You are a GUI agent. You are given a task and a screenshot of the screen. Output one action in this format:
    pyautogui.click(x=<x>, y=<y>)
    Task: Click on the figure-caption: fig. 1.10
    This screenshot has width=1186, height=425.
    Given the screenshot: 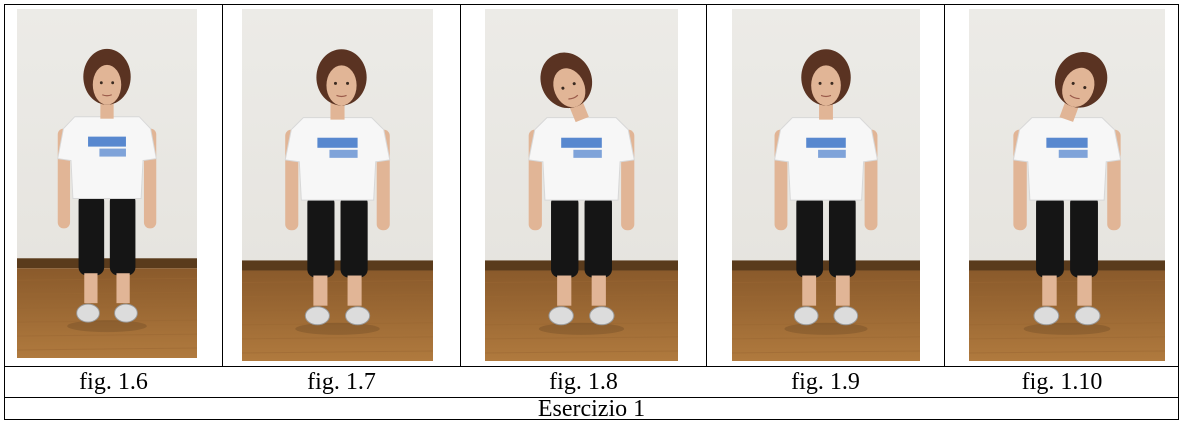 What is the action you would take?
    pyautogui.click(x=1062, y=382)
    